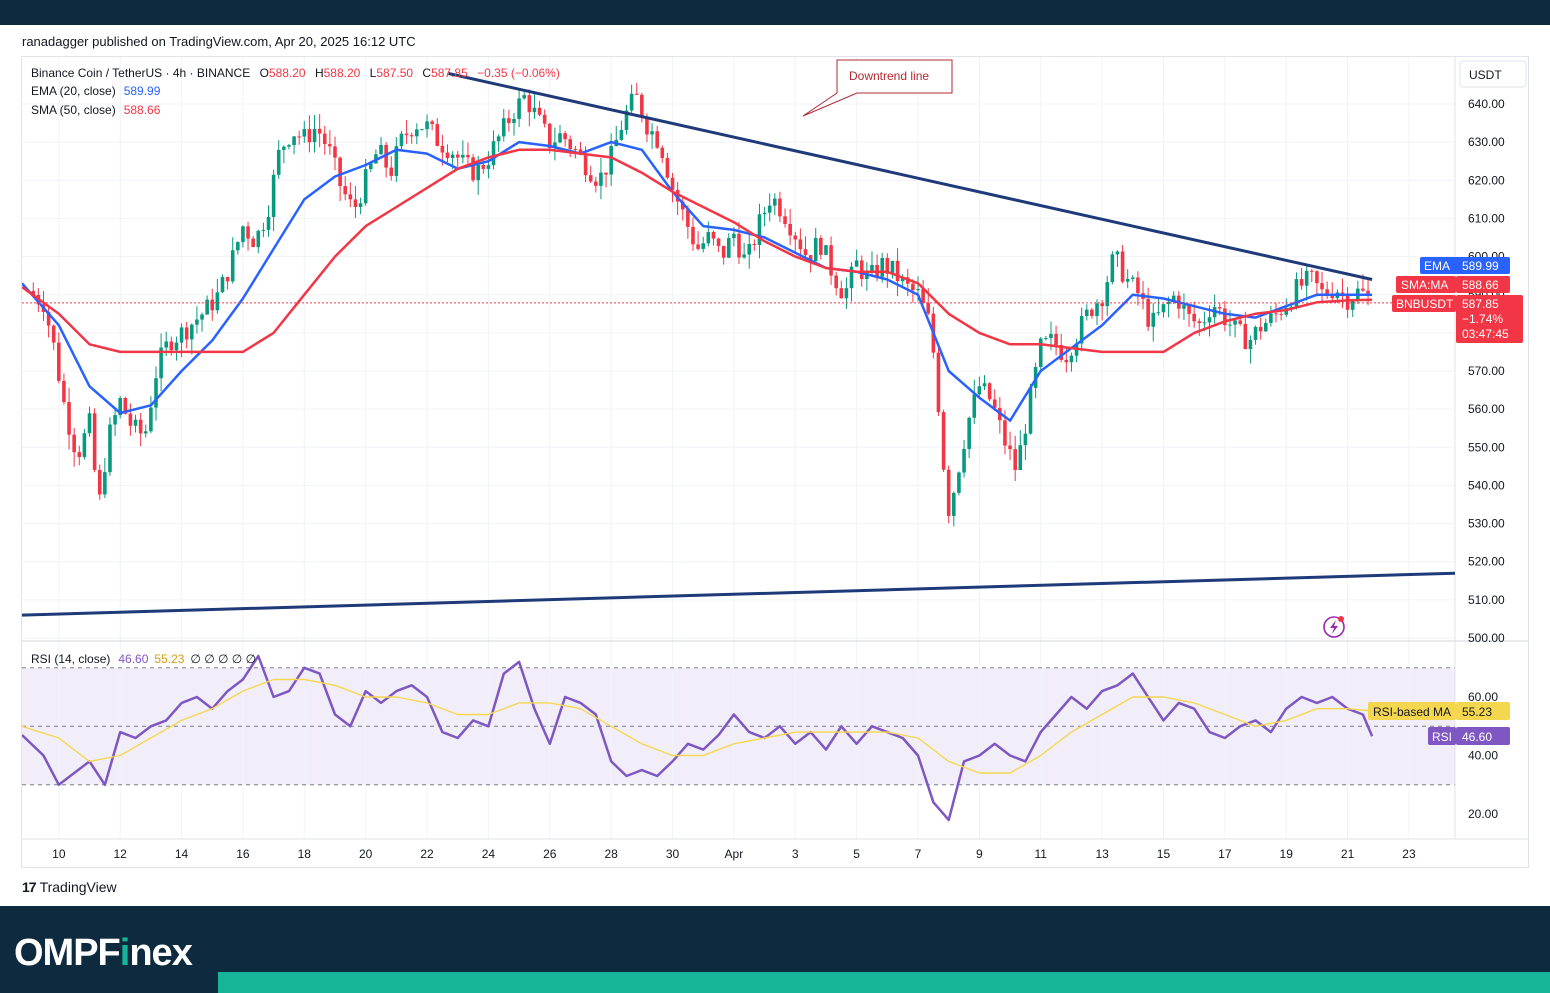 This screenshot has height=993, width=1550. Describe the element at coordinates (373, 73) in the screenshot. I see `low-label: L` at that location.